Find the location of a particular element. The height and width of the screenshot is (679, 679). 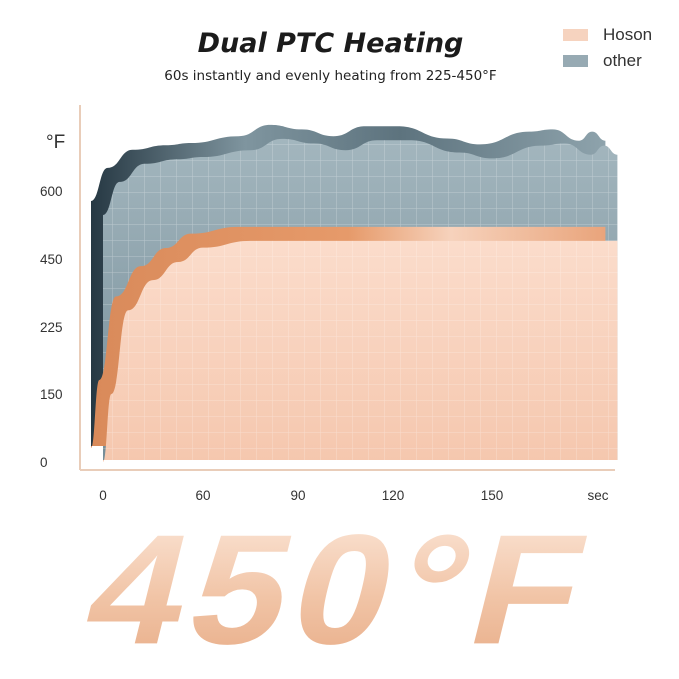

y-tick-label: 0 is located at coordinates (44, 462).